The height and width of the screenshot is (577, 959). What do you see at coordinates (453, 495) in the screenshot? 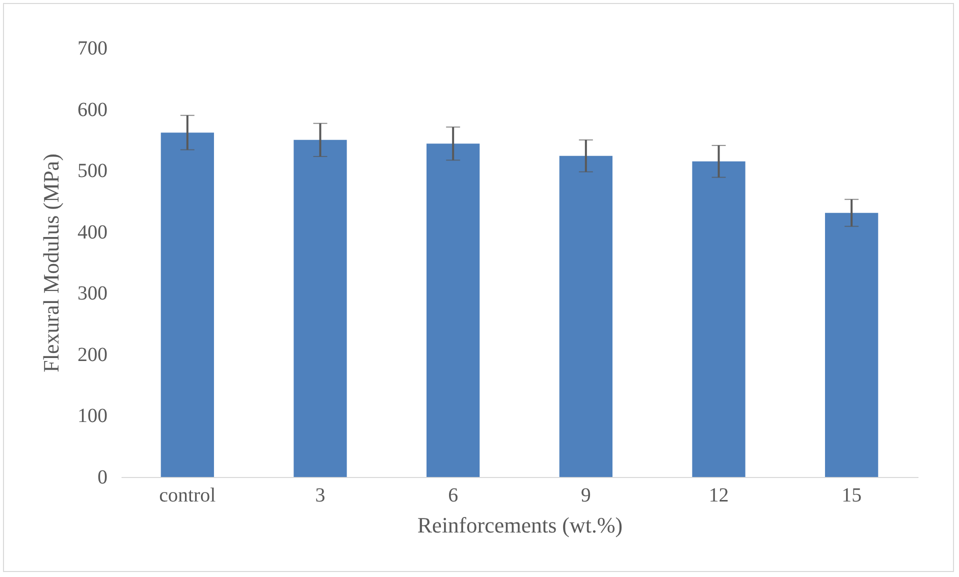
I see `x-tick-label: 6` at bounding box center [453, 495].